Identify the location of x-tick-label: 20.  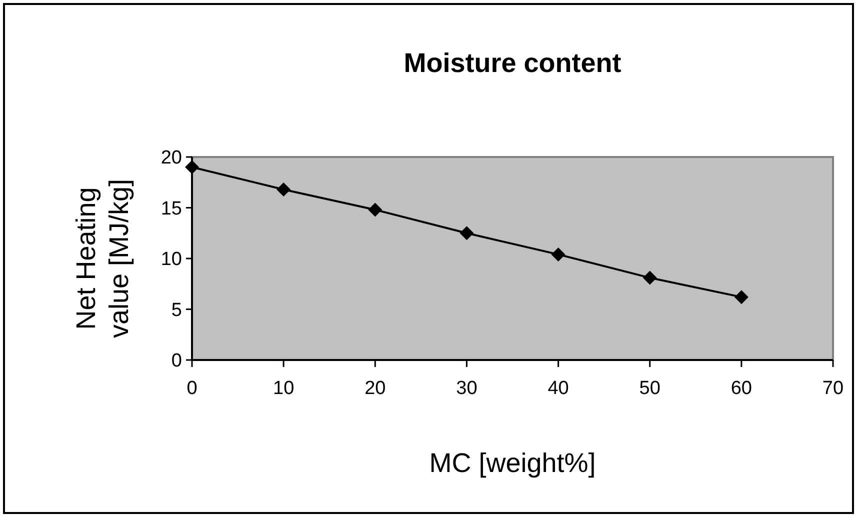
(375, 388).